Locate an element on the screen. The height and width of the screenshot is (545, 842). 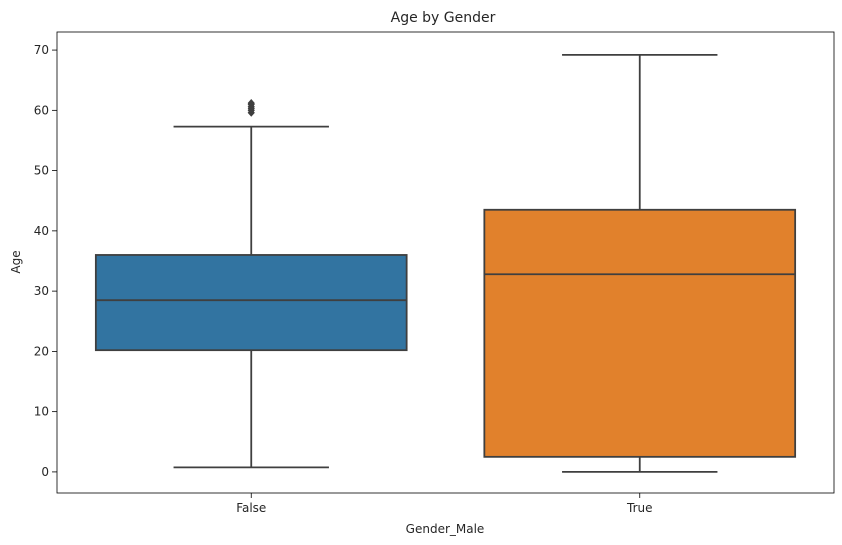
y-axis: 0 10 20 30 40 50 60 70 is located at coordinates (45, 261).